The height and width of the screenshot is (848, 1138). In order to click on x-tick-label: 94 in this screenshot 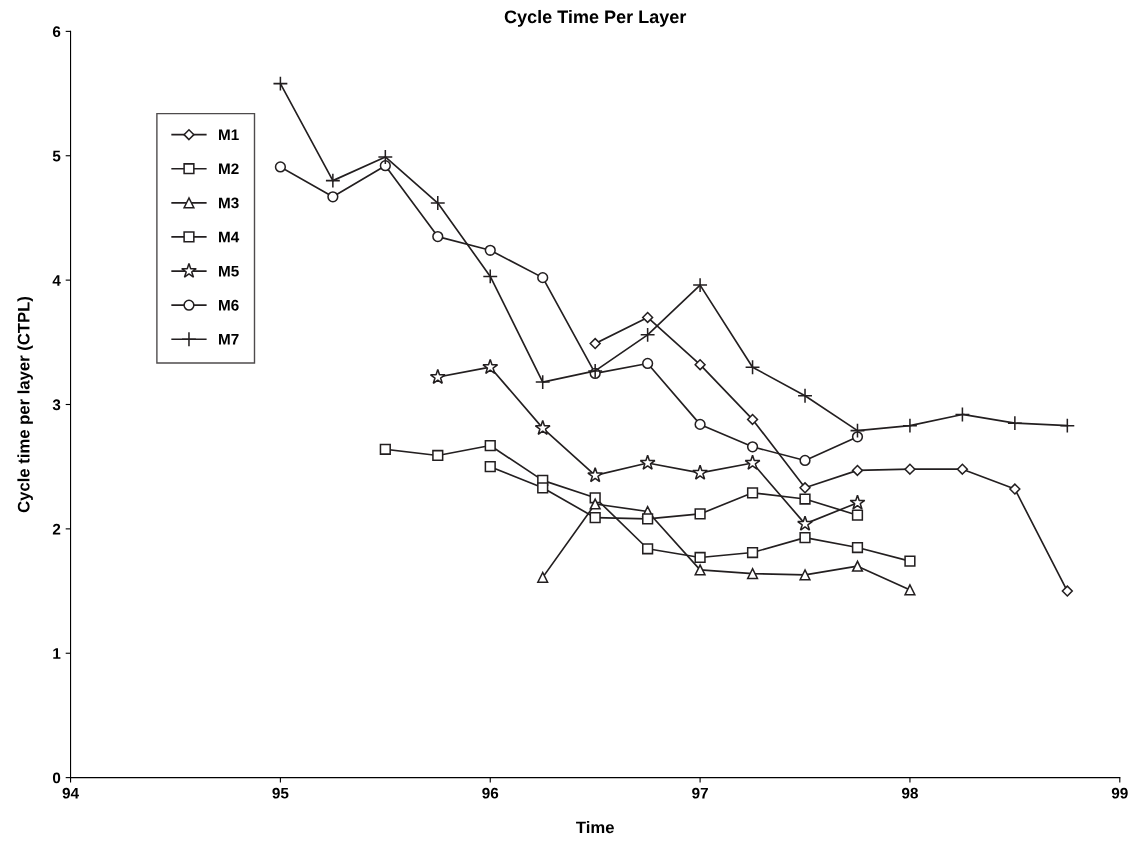, I will do `click(70, 793)`.